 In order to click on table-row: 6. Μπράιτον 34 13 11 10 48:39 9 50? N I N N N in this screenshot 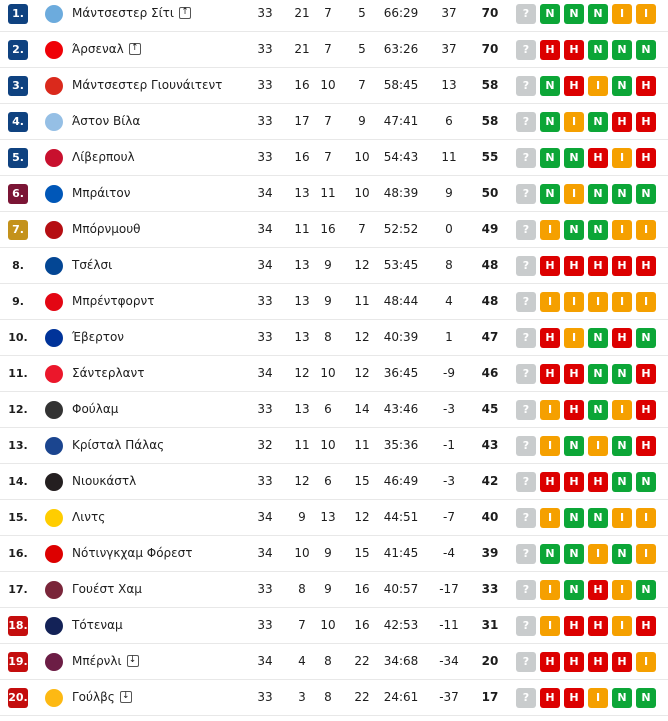, I will do `click(334, 194)`.